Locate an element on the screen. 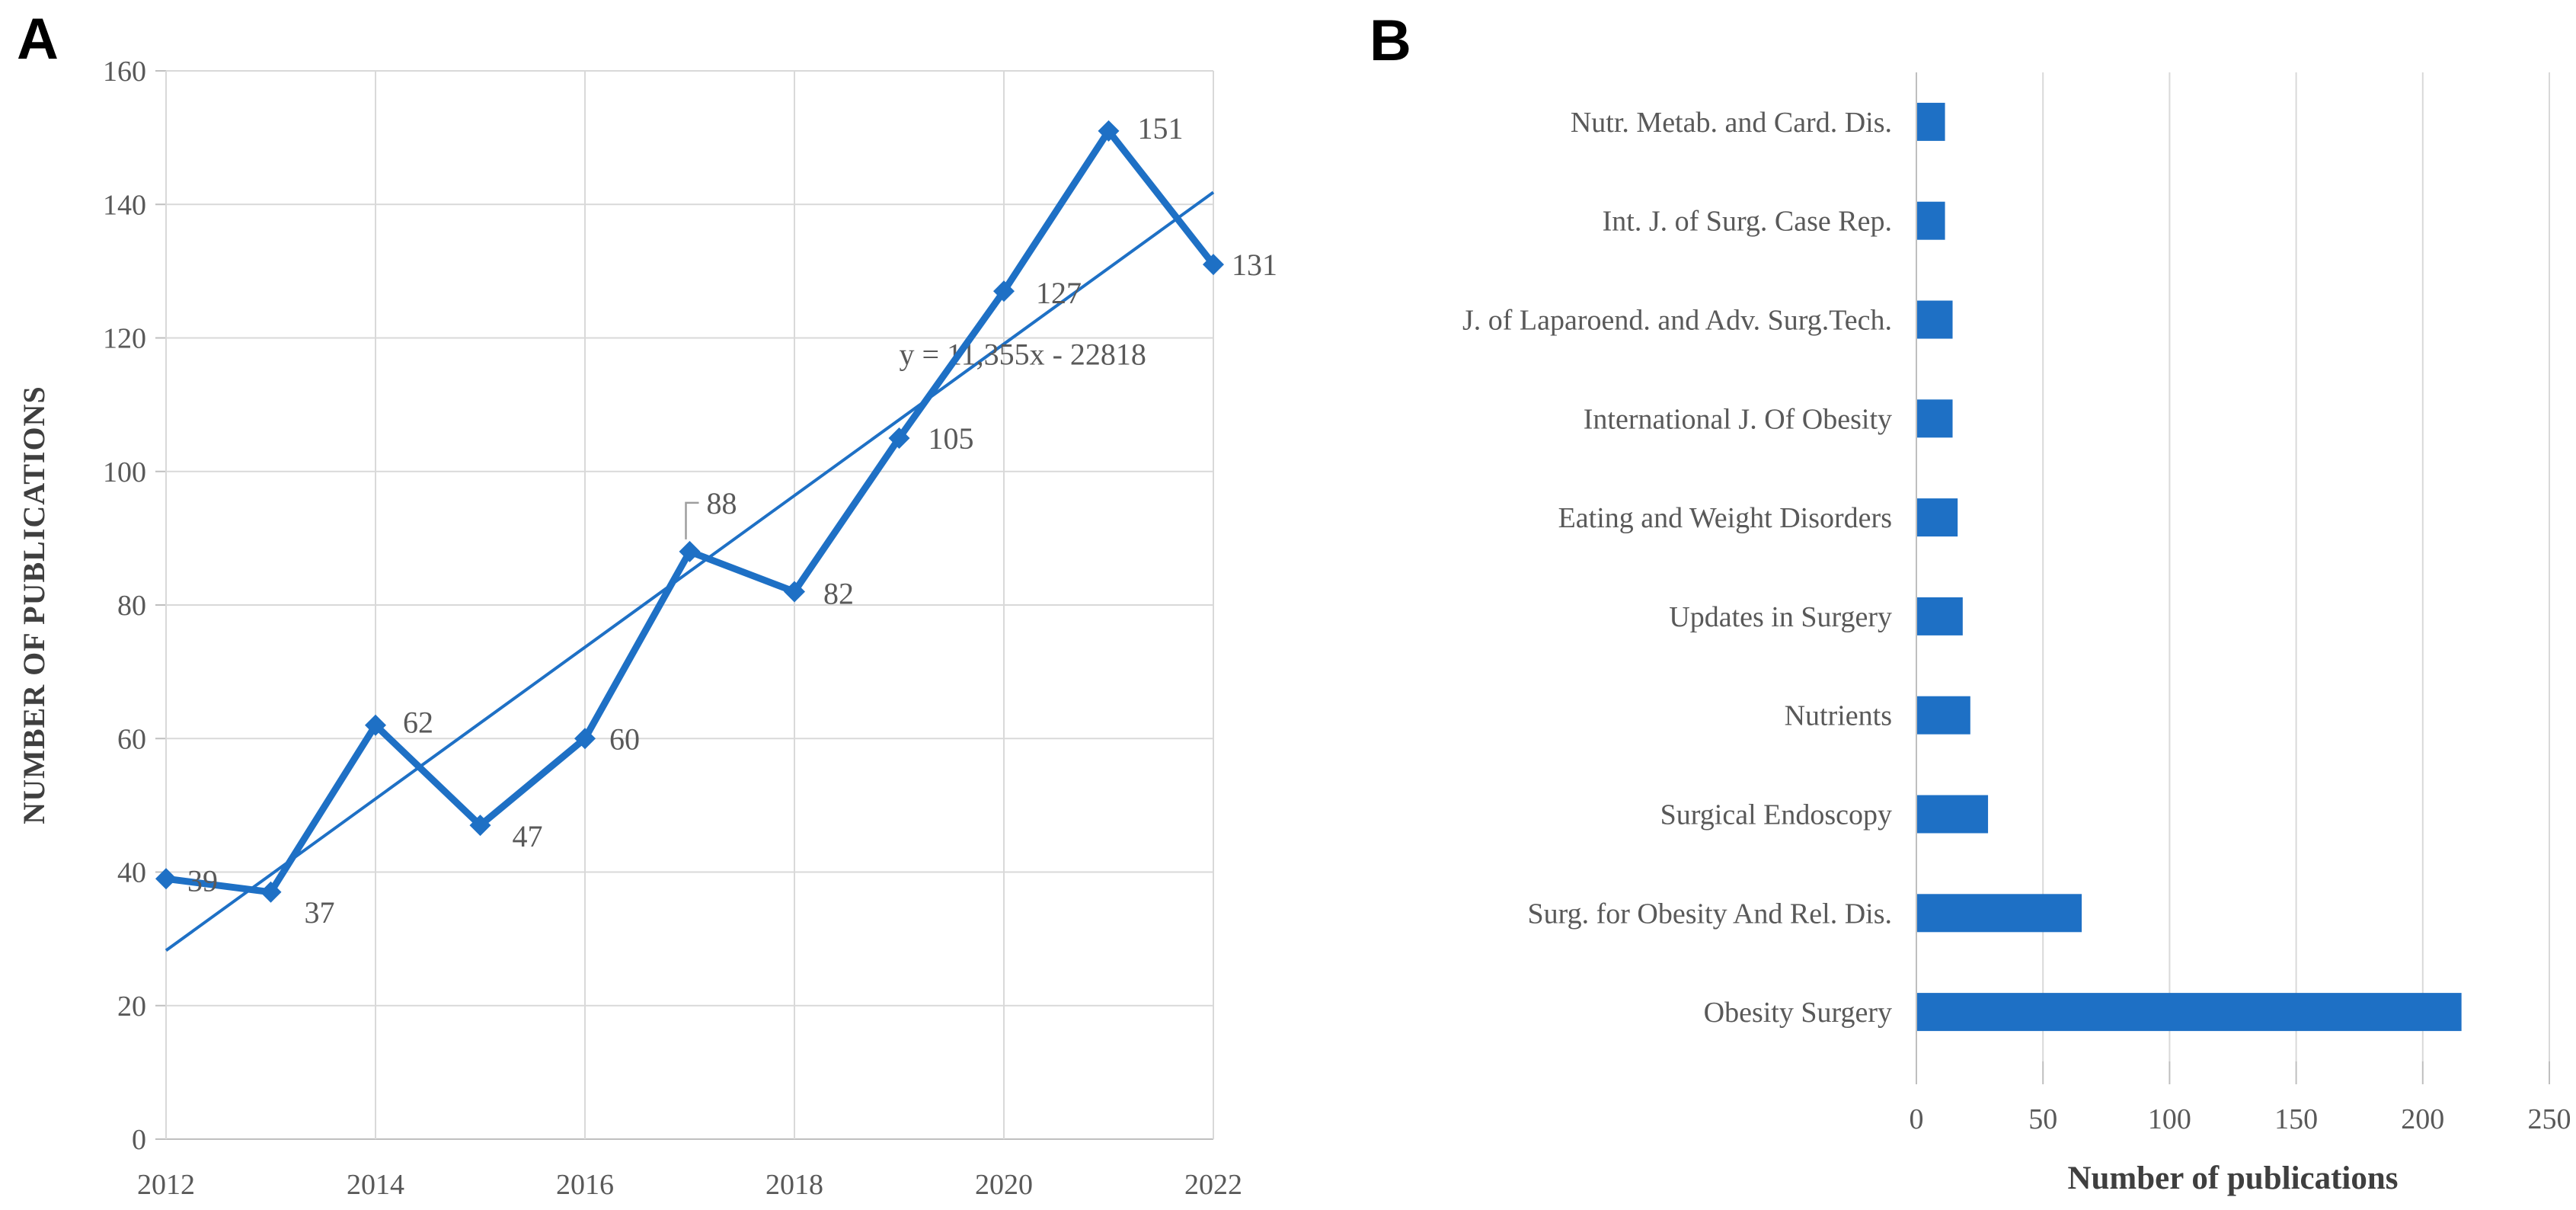 This screenshot has height=1210, width=2576. data-label: 127 is located at coordinates (1059, 293).